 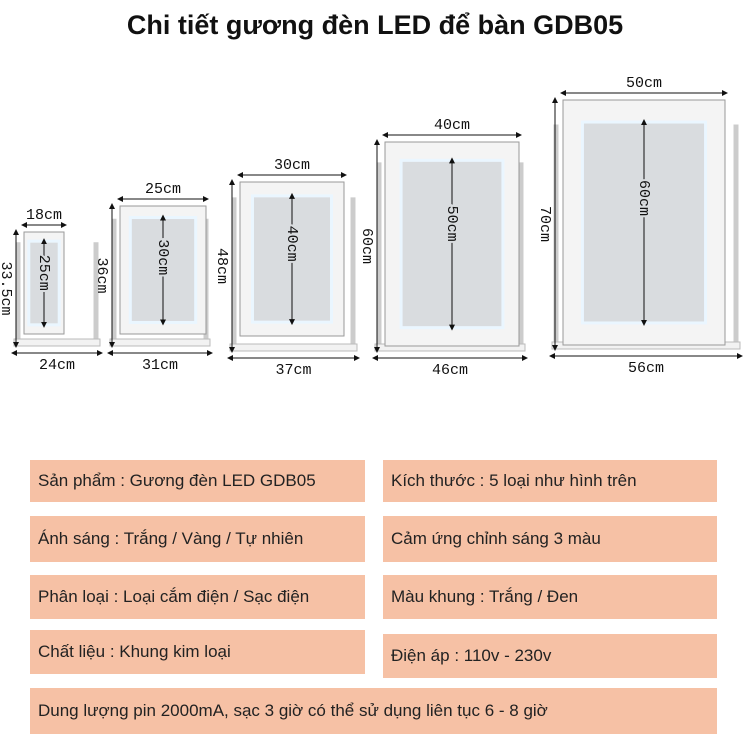 What do you see at coordinates (101, 275) in the screenshot?
I see `height-label: 36cm` at bounding box center [101, 275].